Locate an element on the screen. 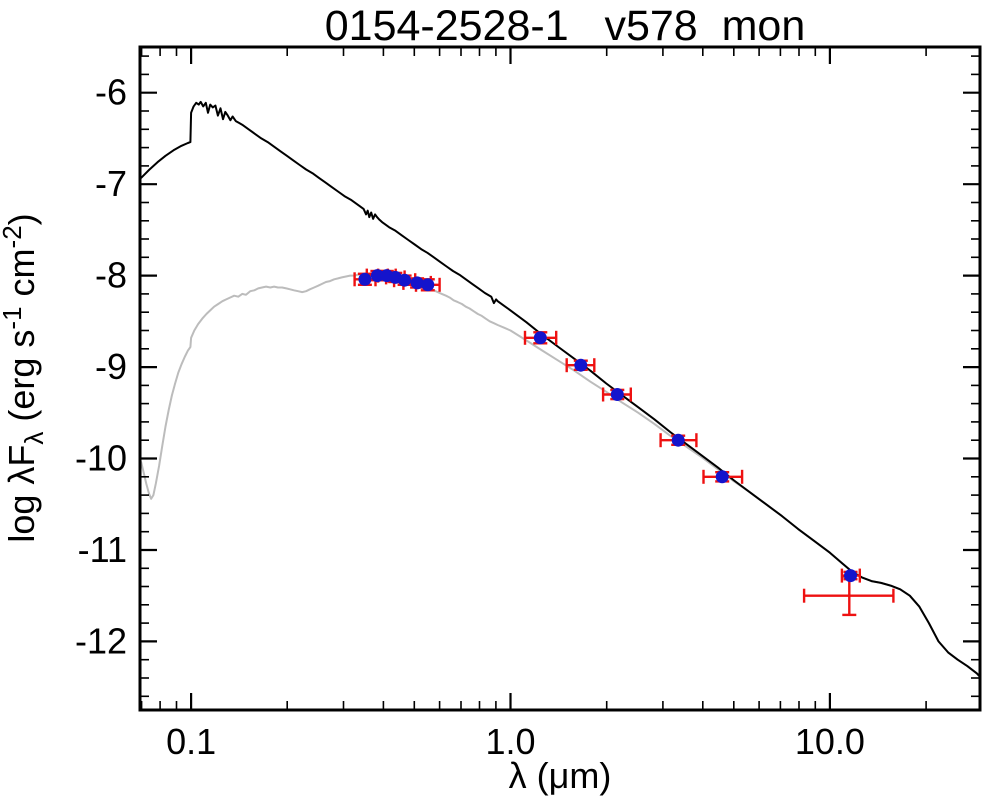 The height and width of the screenshot is (801, 1006). x-tick-labels: 0.1 1.0 10.0 is located at coordinates (515, 741).